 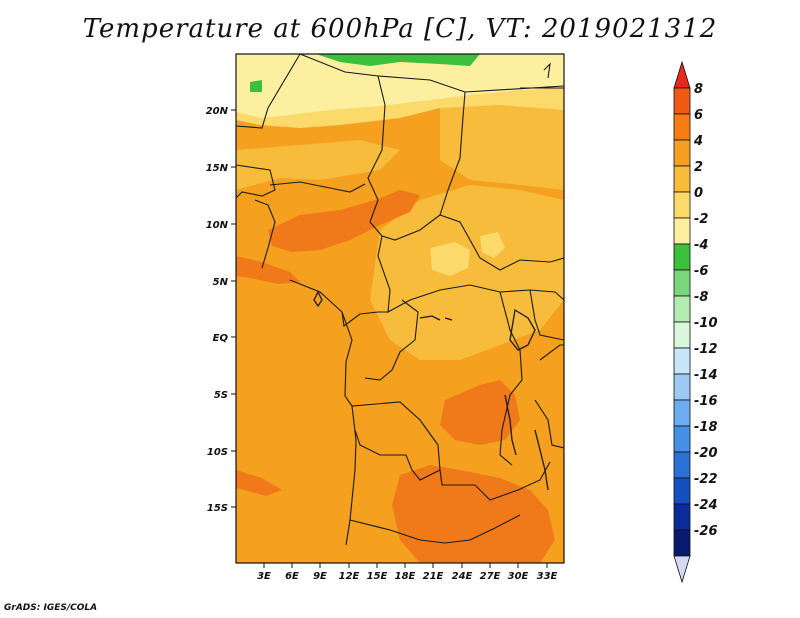 What do you see at coordinates (706, 453) in the screenshot?
I see `colorbar-label: -20` at bounding box center [706, 453].